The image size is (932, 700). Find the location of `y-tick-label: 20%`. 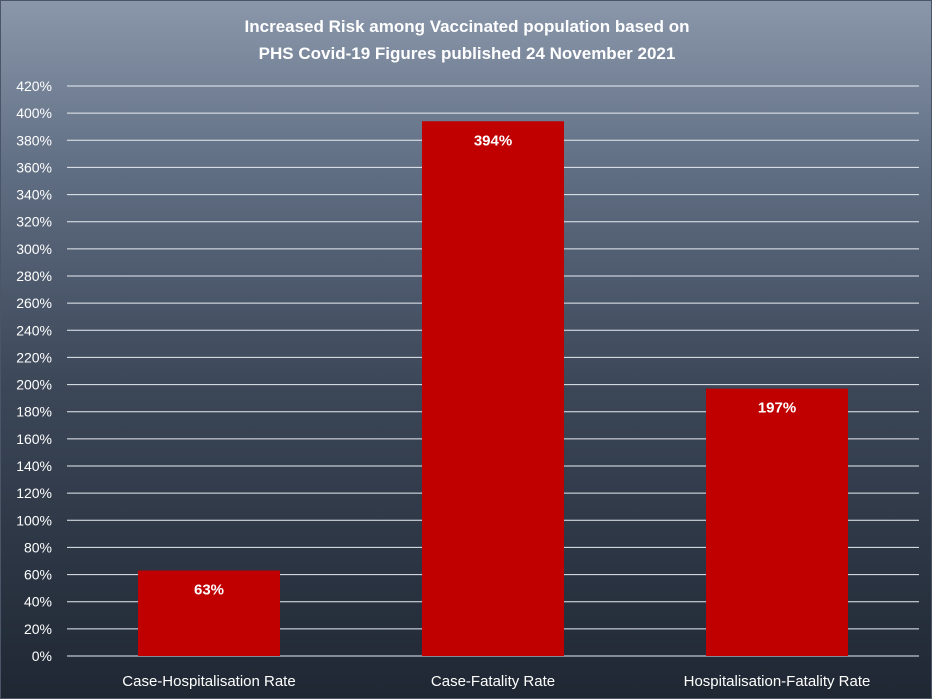

y-tick-label: 20% is located at coordinates (38, 629).